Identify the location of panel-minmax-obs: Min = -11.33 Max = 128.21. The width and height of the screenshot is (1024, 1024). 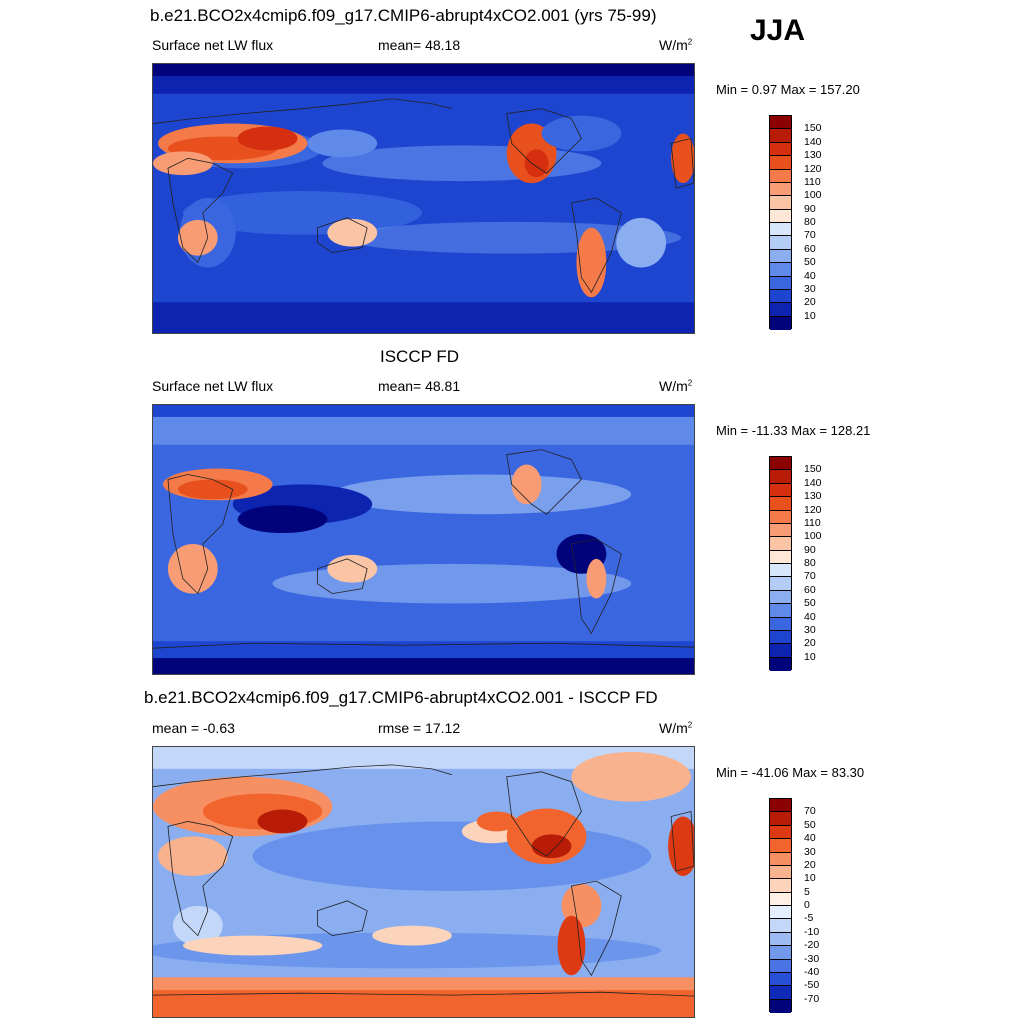
(793, 430).